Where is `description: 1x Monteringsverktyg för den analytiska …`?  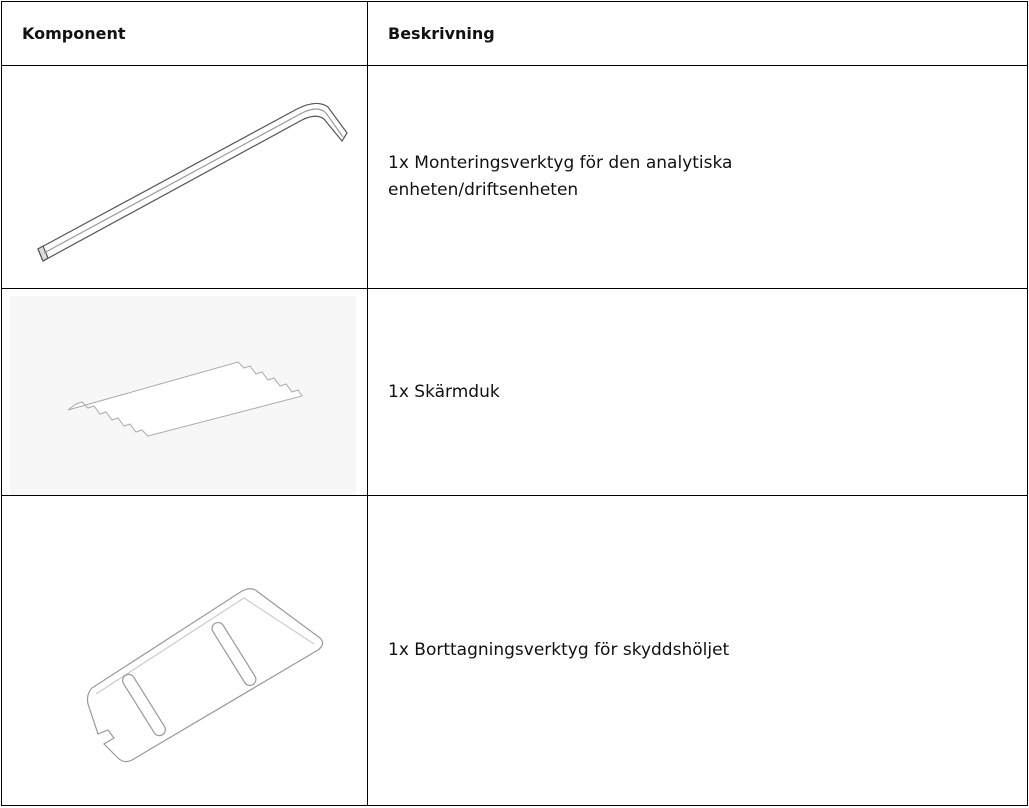 description: 1x Monteringsverktyg för den analytiska … is located at coordinates (560, 176).